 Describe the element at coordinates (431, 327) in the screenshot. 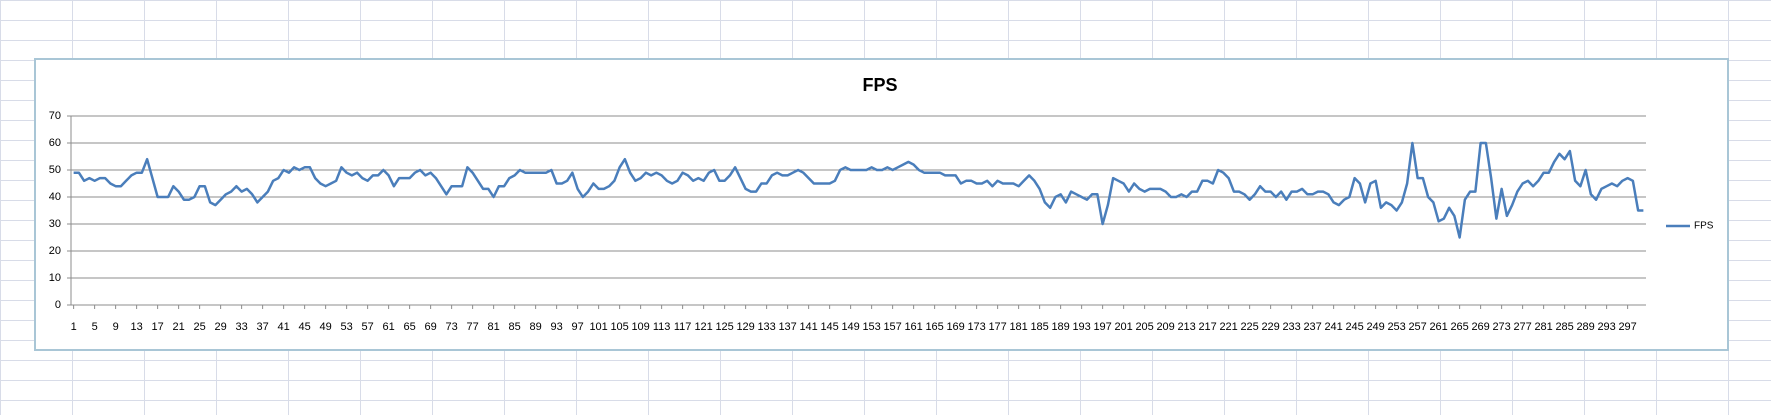

I see `x-tick-label: 69` at that location.